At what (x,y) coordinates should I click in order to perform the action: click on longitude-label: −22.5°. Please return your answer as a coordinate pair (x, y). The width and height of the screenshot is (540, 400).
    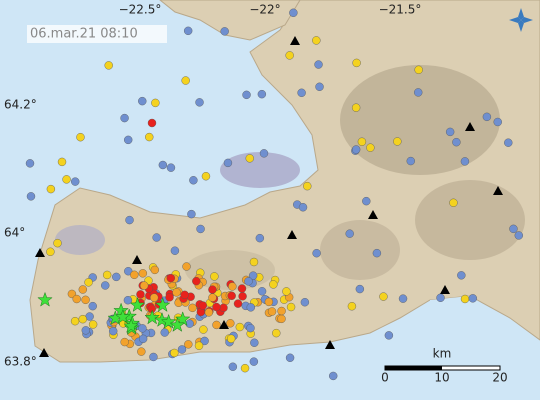
    Looking at the image, I should click on (140, 10).